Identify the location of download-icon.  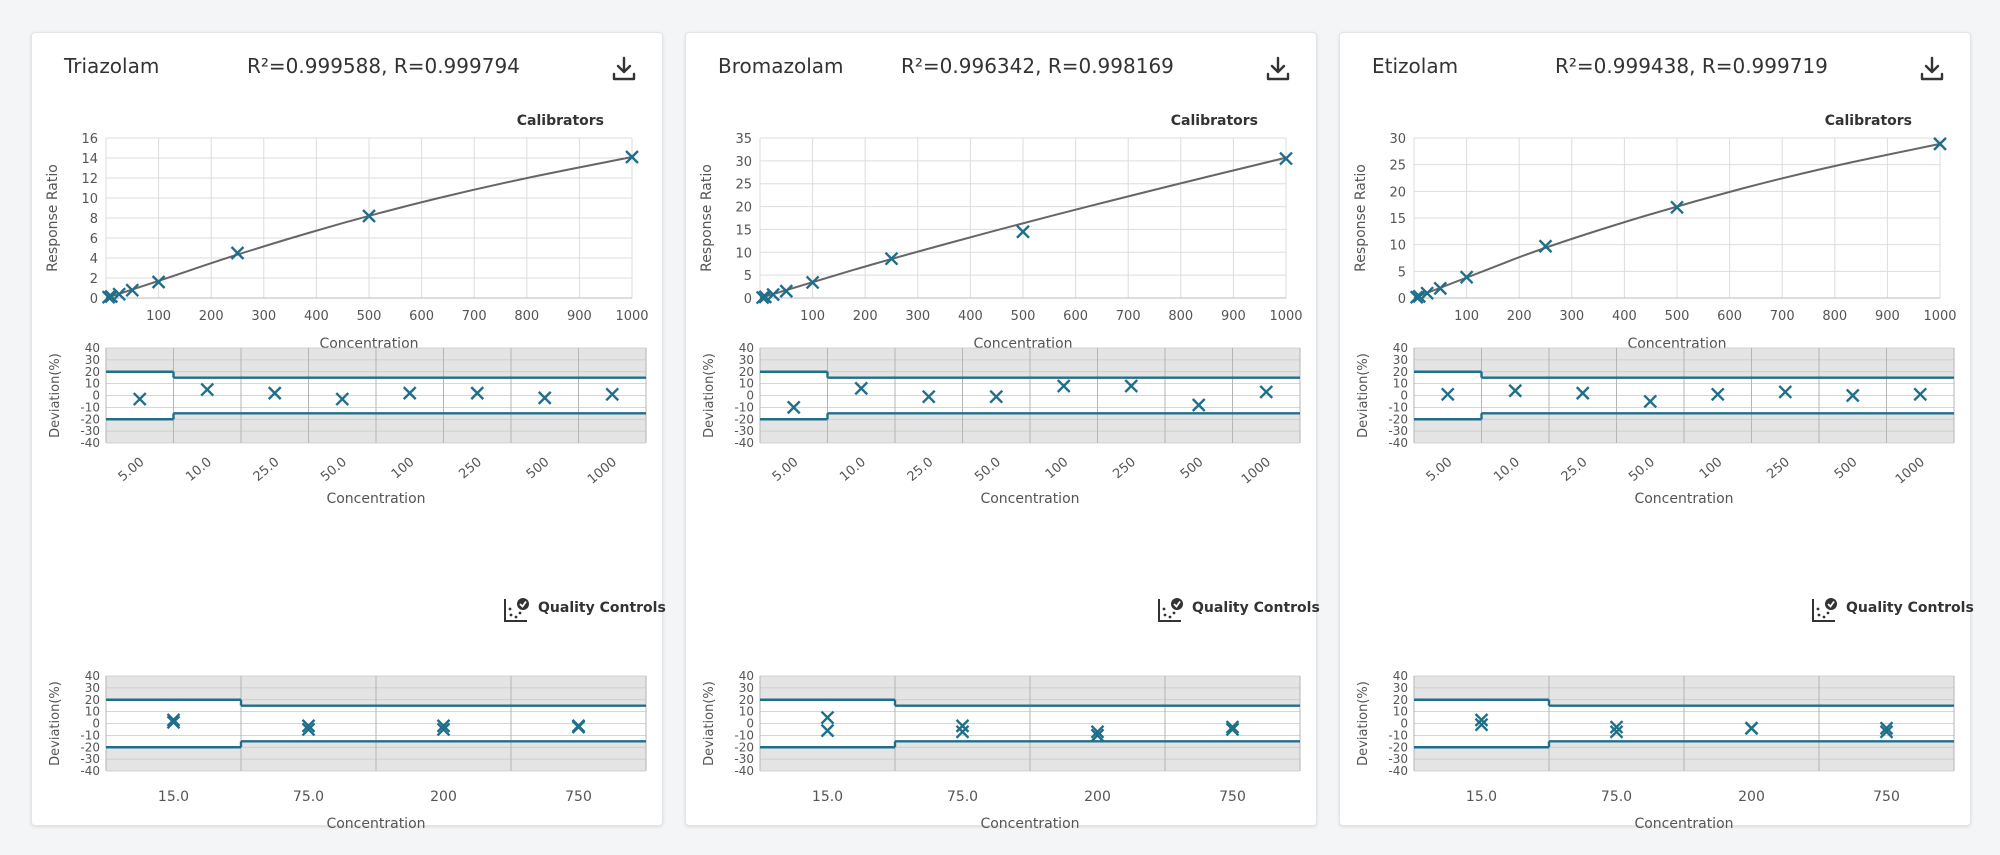
(1278, 68).